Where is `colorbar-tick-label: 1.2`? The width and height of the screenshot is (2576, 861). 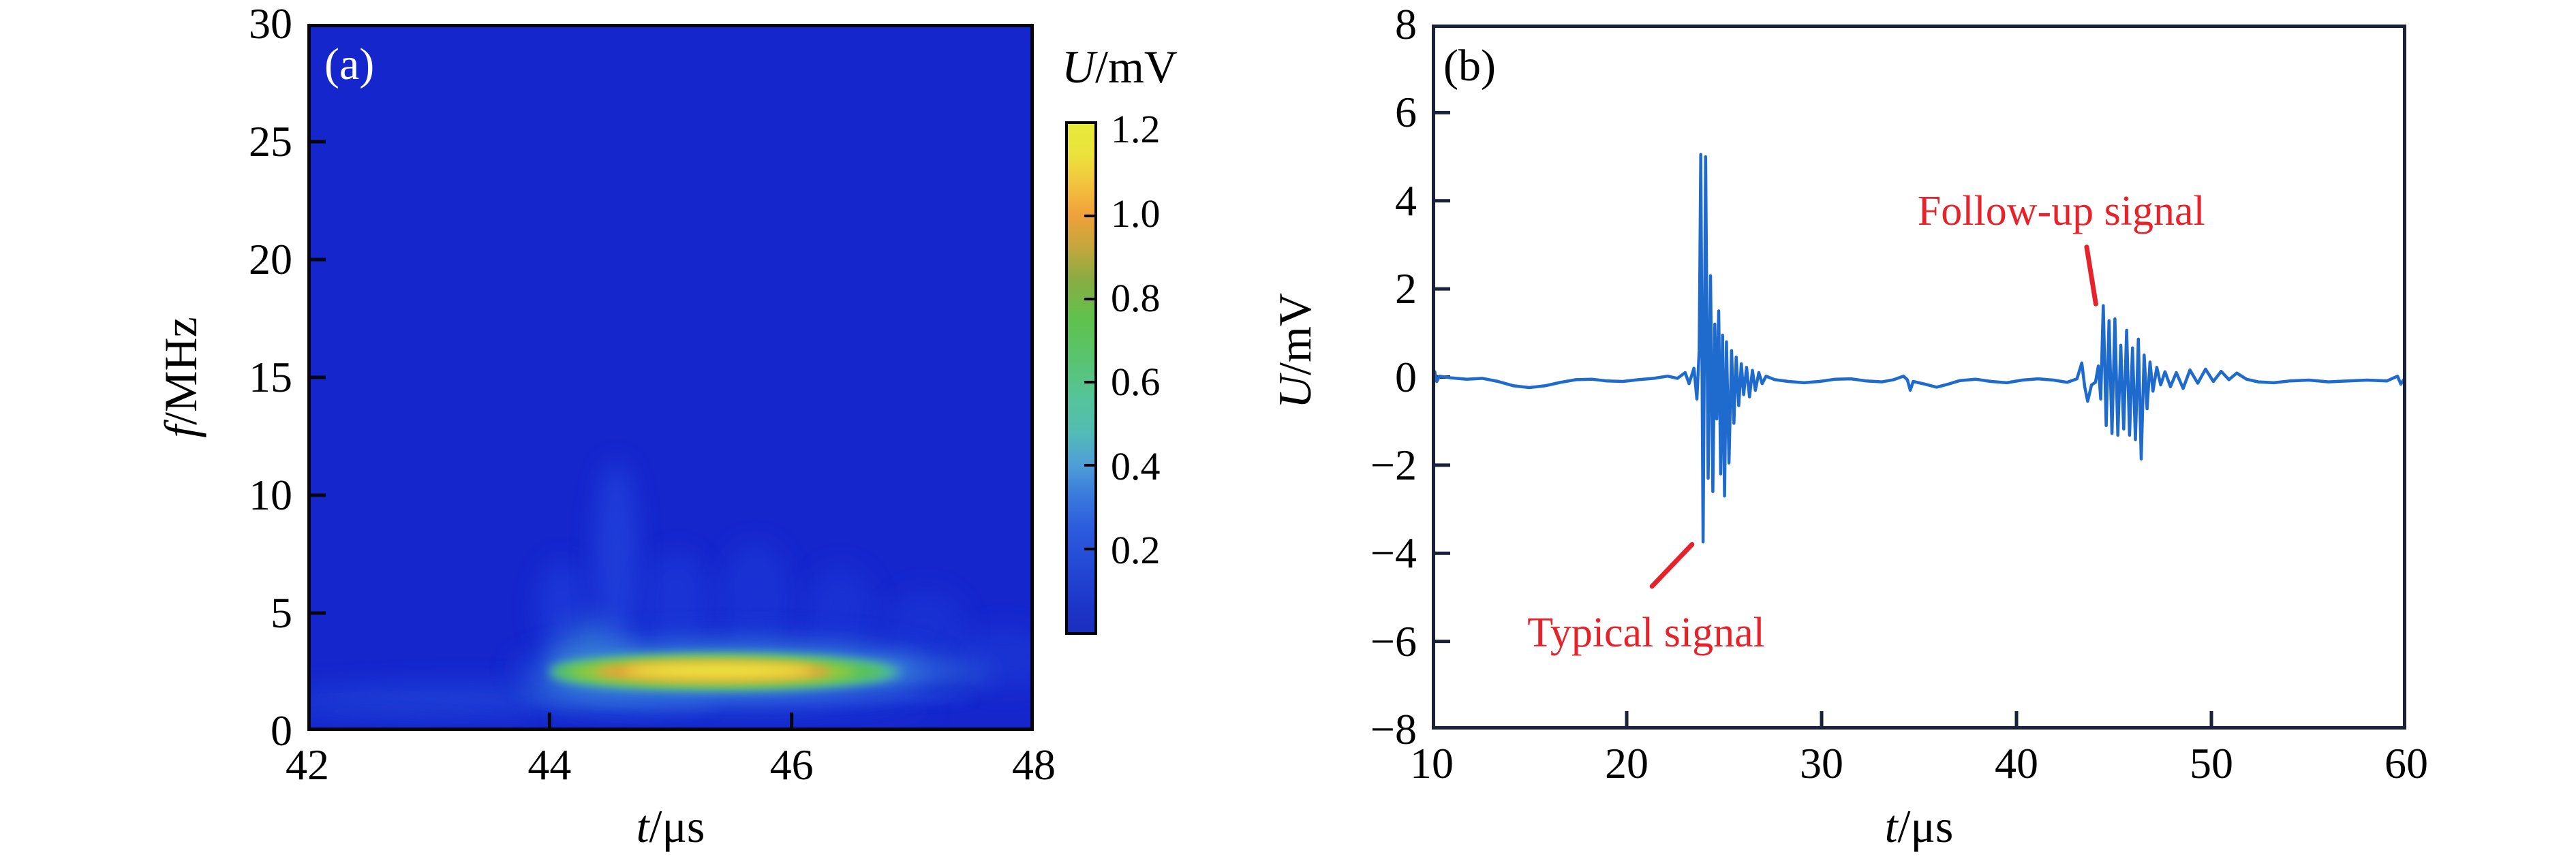 colorbar-tick-label: 1.2 is located at coordinates (1136, 129).